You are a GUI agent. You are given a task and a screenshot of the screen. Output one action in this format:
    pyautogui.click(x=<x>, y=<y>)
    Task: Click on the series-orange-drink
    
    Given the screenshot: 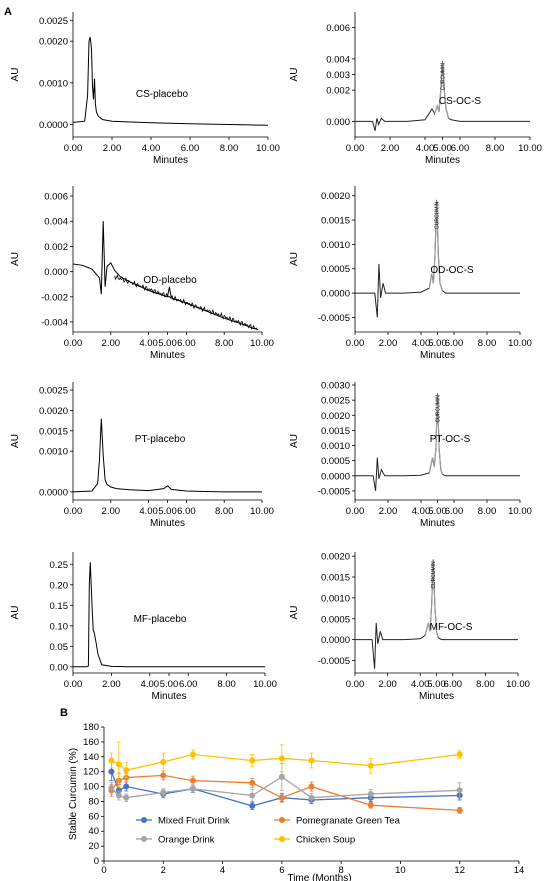 What is the action you would take?
    pyautogui.click(x=285, y=783)
    